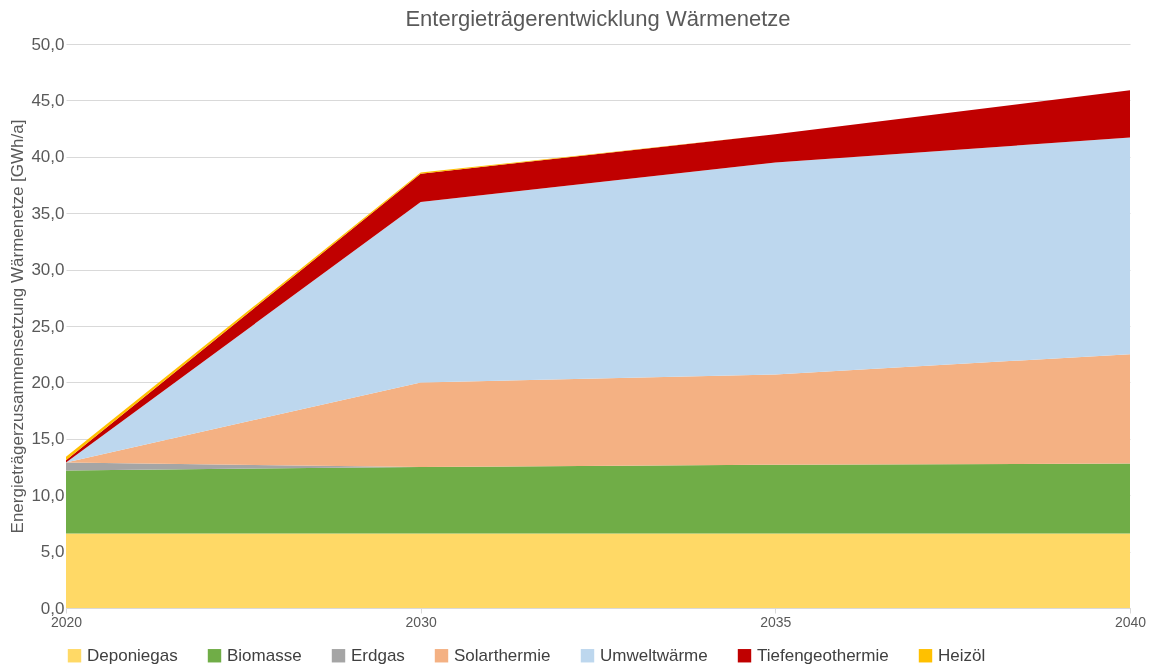 The width and height of the screenshot is (1174, 672). Describe the element at coordinates (264, 655) in the screenshot. I see `legend-label: Biomasse` at that location.